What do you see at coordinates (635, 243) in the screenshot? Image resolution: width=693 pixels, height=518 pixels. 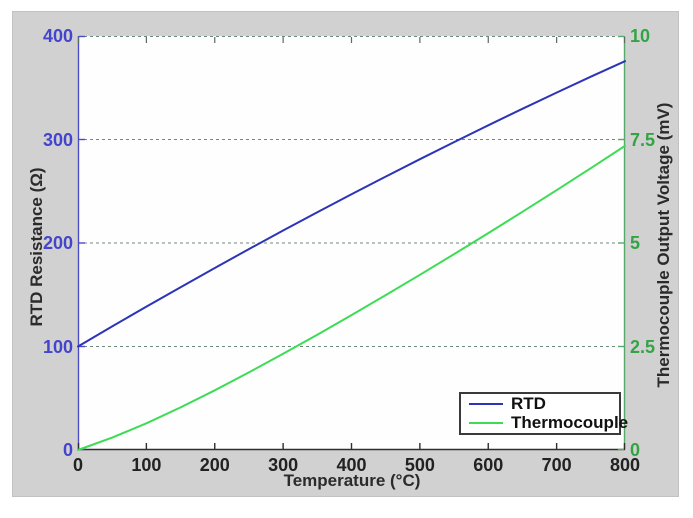 I see `y-right-tick-label-5: 5` at bounding box center [635, 243].